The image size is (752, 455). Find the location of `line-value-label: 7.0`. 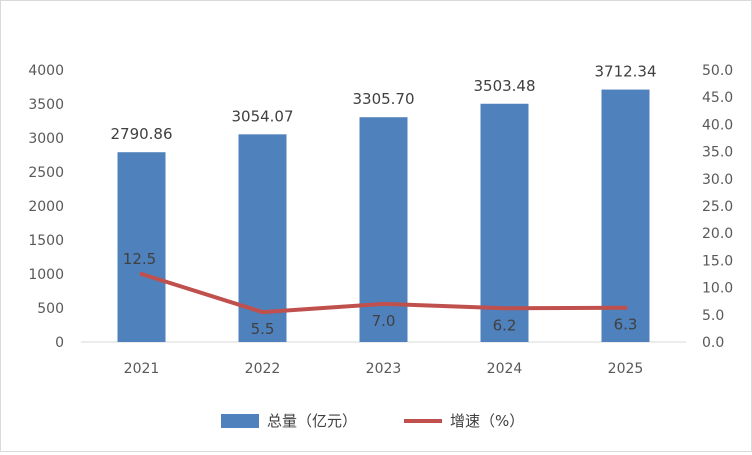

line-value-label: 7.0 is located at coordinates (384, 321).